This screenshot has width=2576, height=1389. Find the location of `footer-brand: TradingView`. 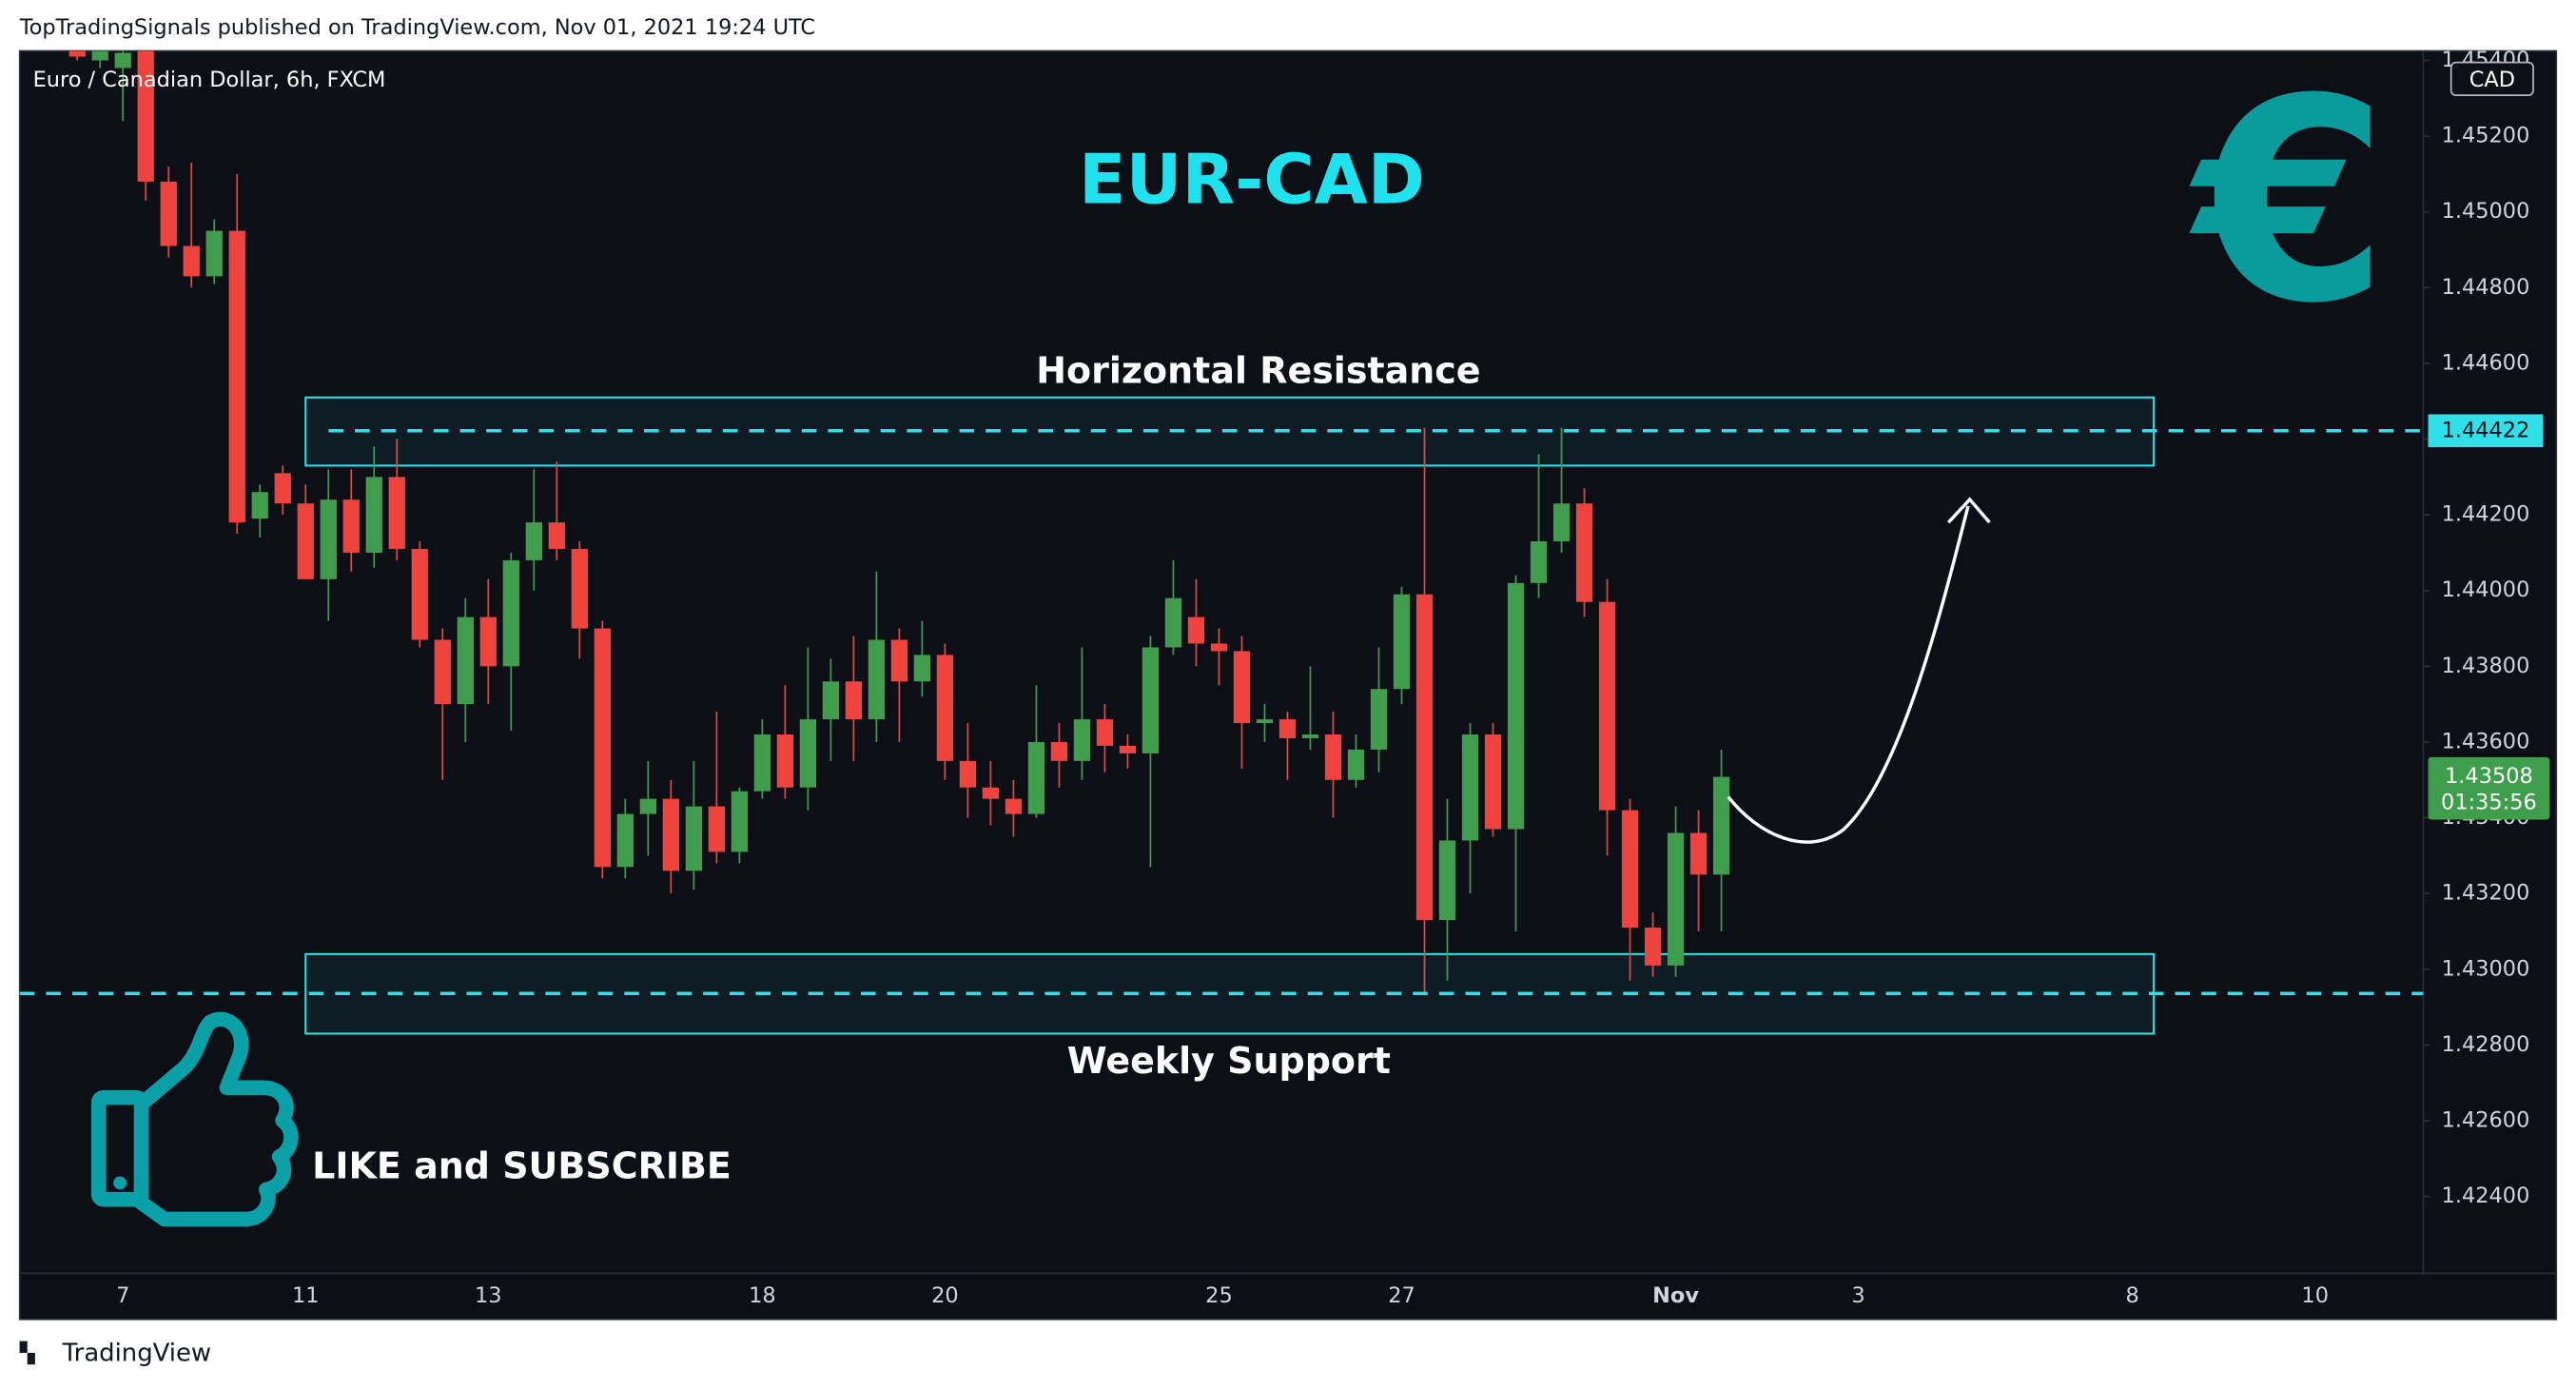

footer-brand: TradingView is located at coordinates (136, 1354).